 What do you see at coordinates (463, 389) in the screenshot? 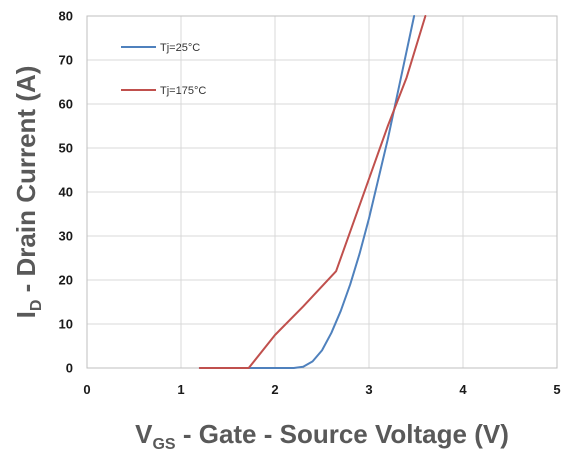
I see `x-tick-label: 4` at bounding box center [463, 389].